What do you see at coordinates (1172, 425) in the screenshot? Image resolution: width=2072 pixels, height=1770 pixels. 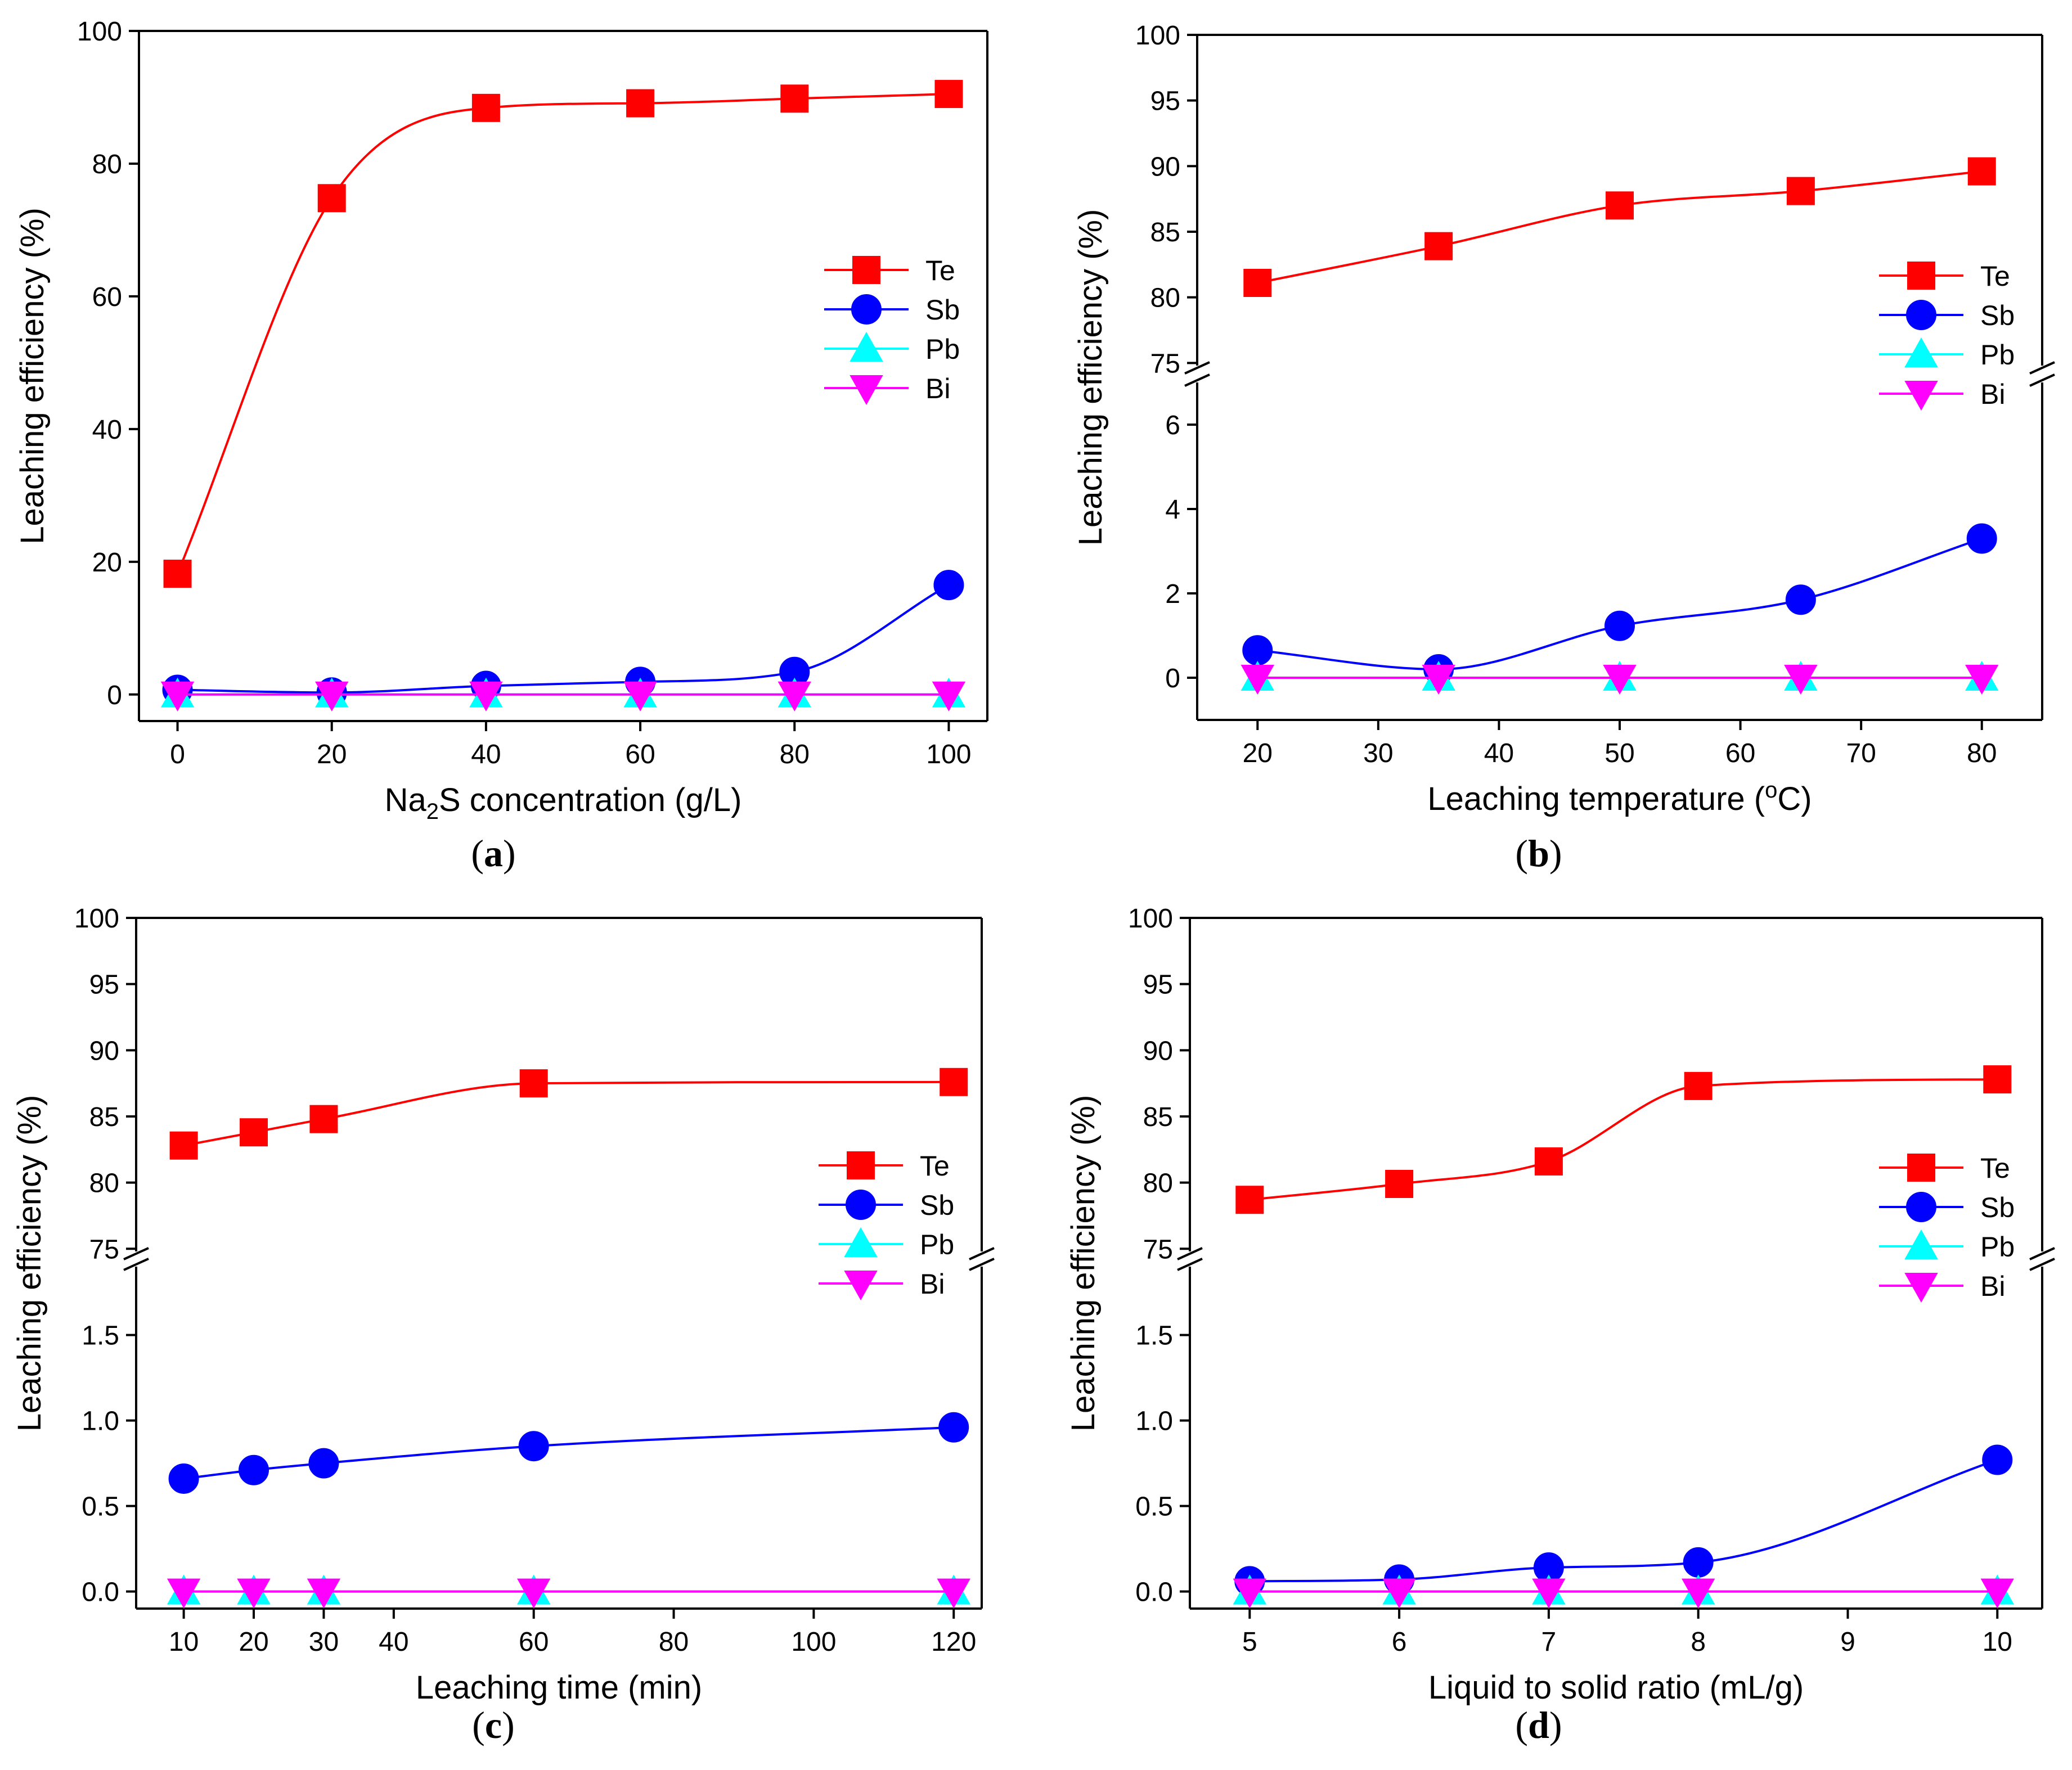 I see `y-tick-label: 6` at bounding box center [1172, 425].